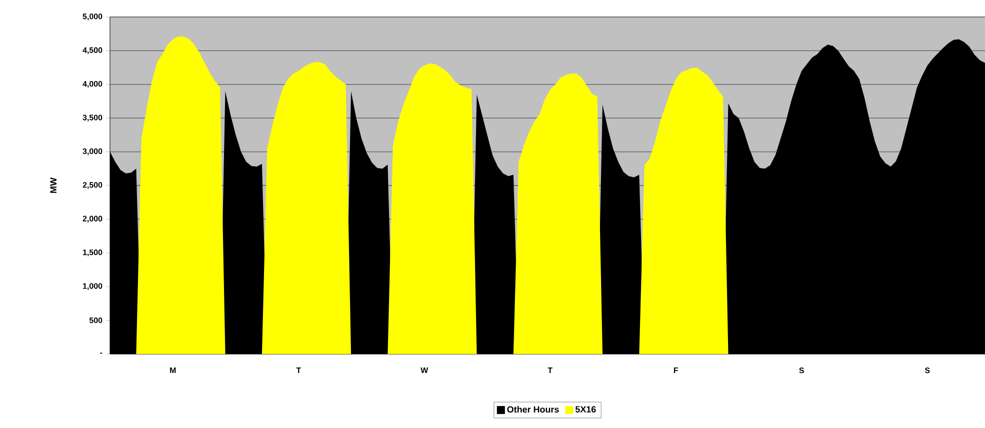  I want to click on y-axis-title: MW, so click(53, 185).